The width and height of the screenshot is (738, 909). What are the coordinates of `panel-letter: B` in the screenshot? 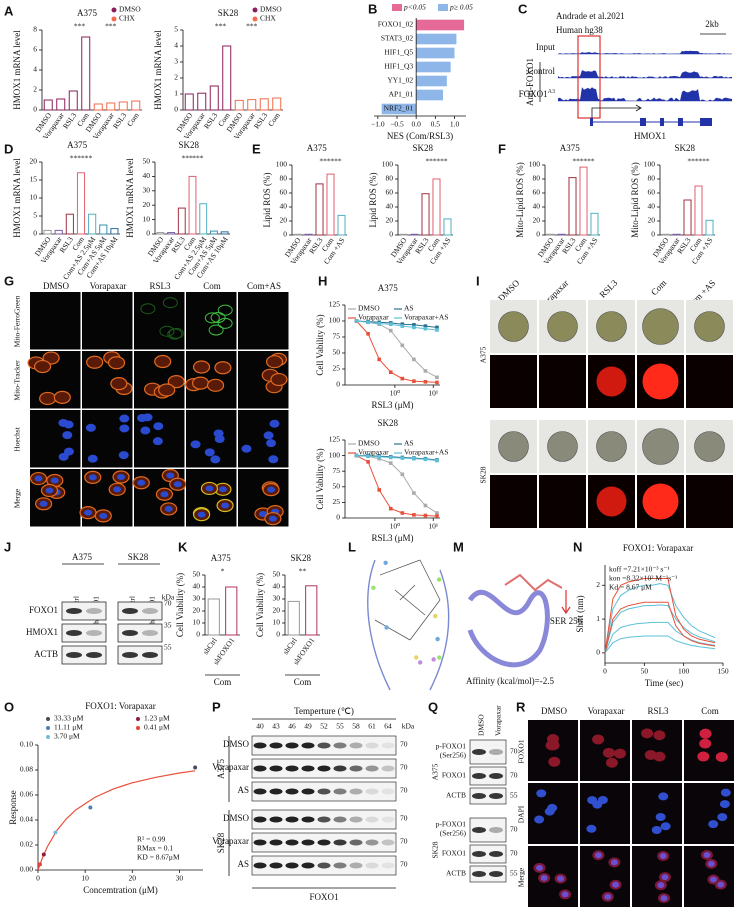 It's located at (372, 8).